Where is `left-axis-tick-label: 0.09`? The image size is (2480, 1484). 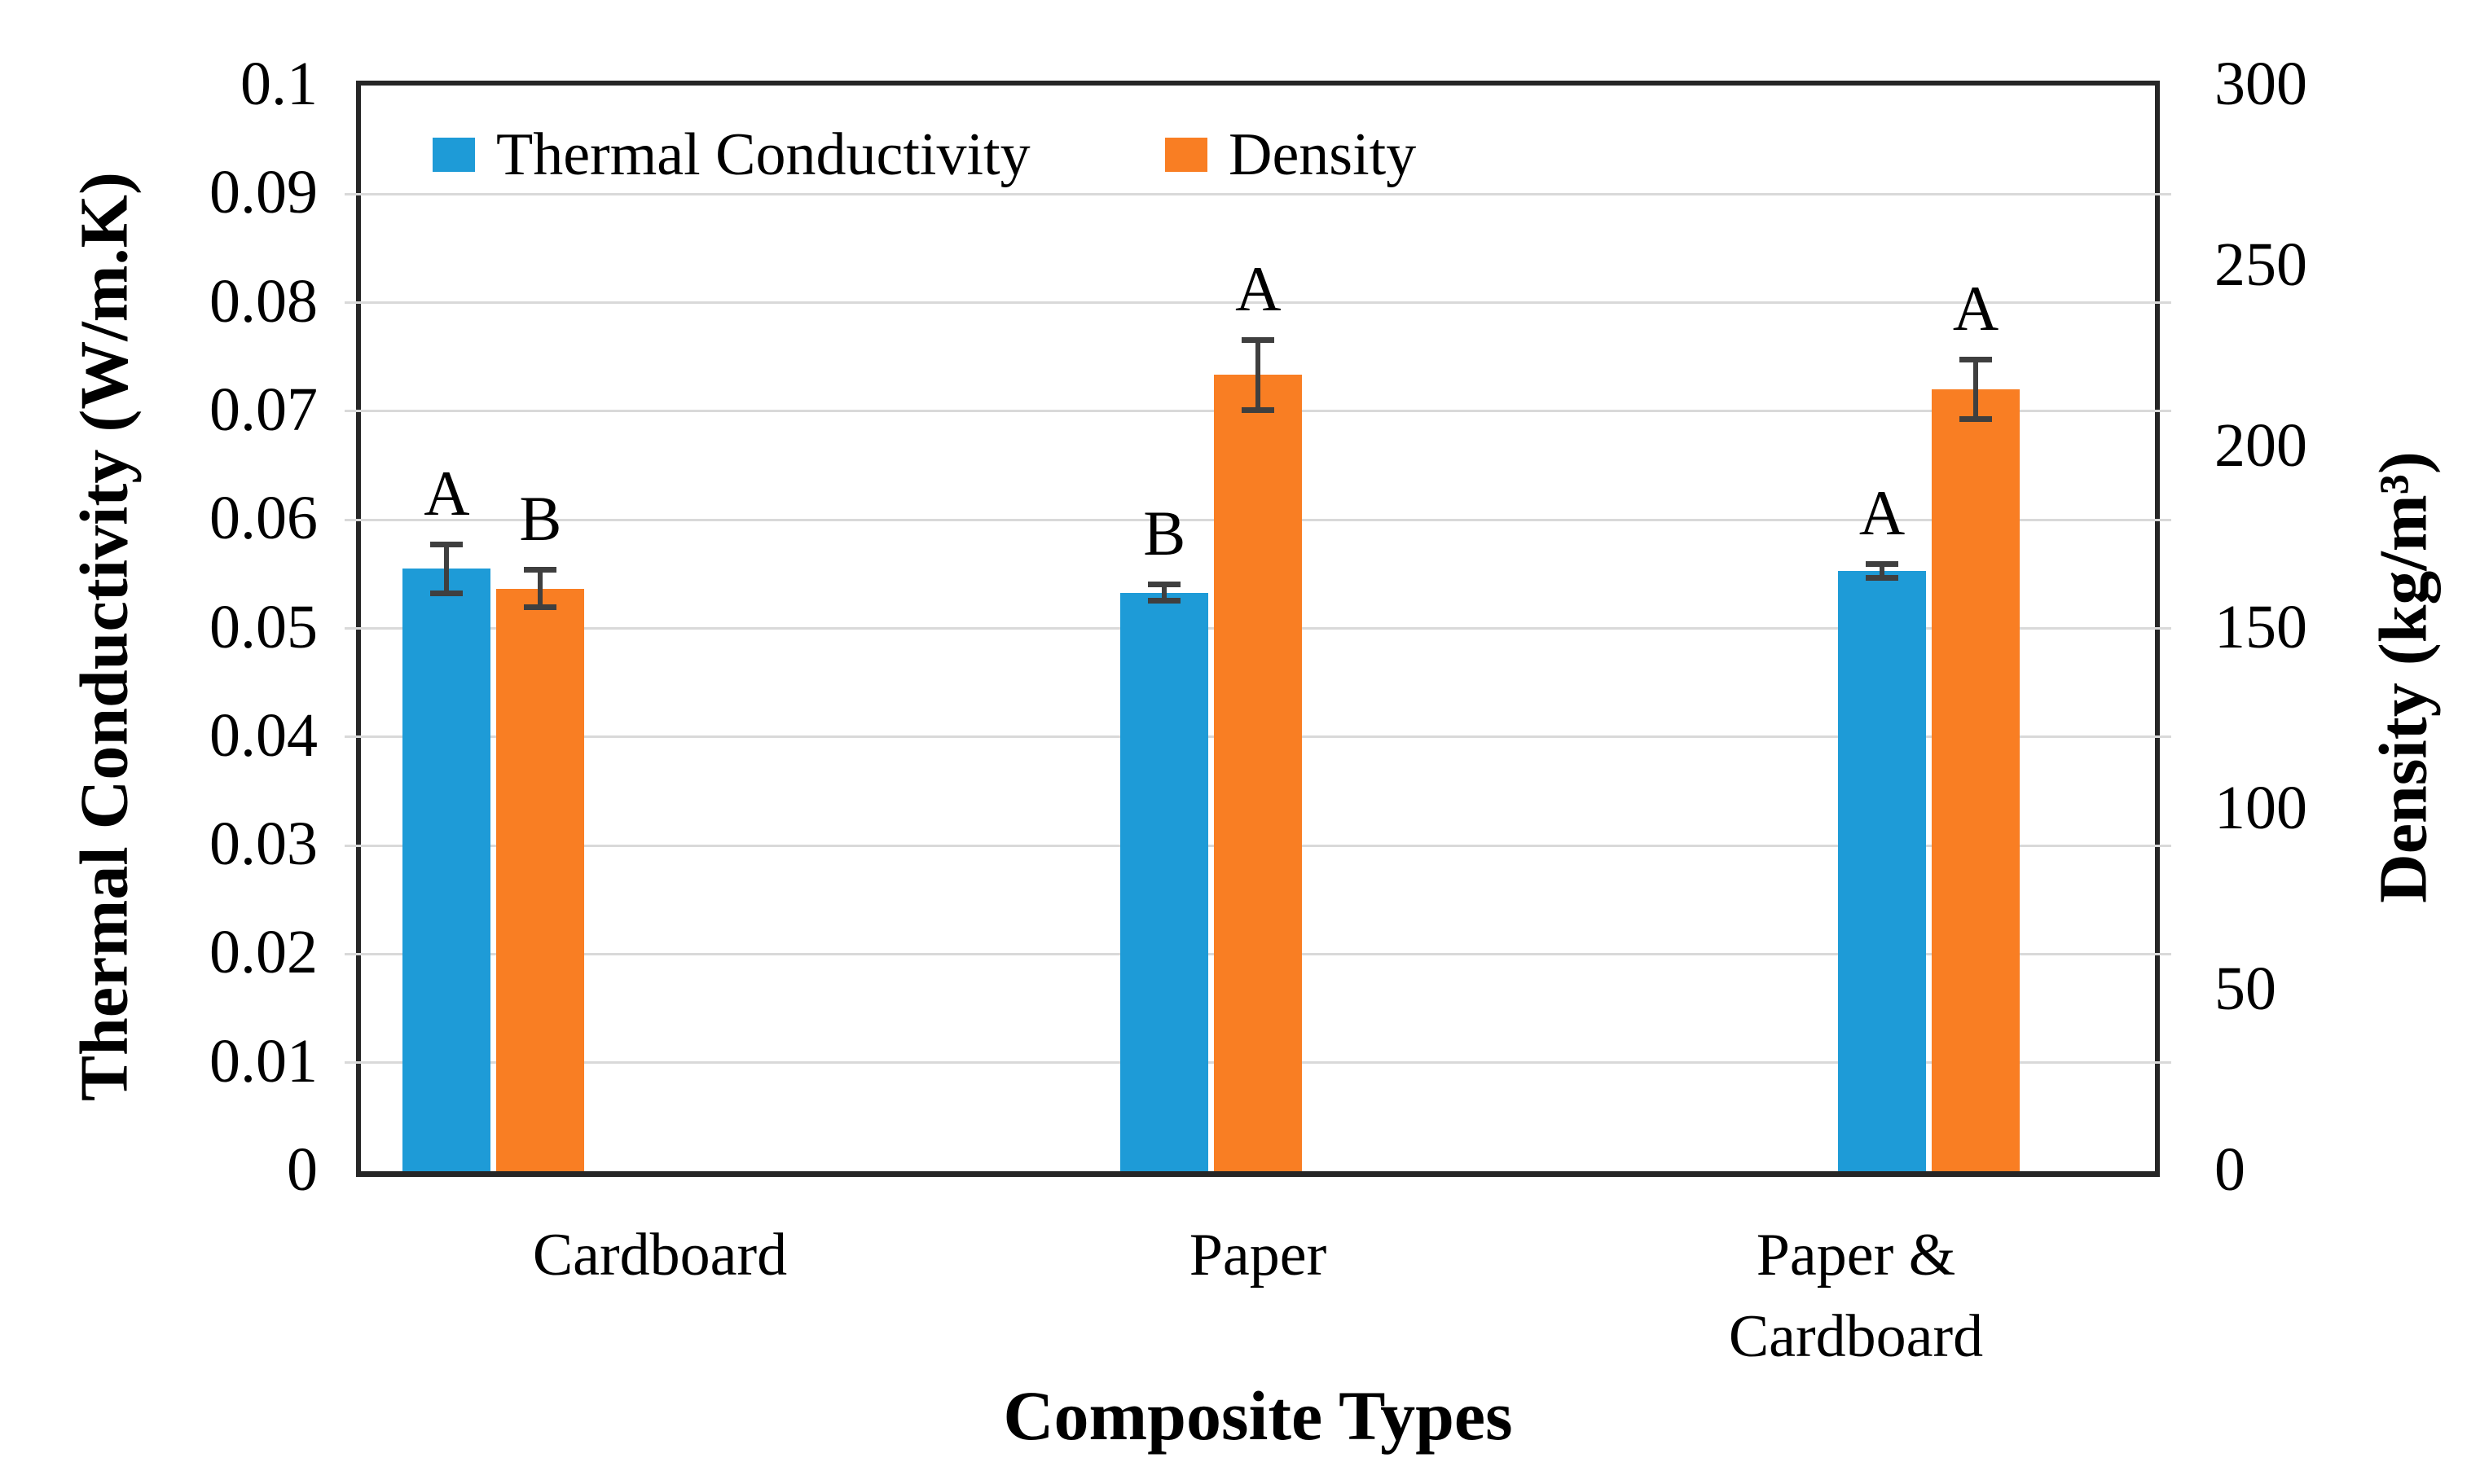 left-axis-tick-label: 0.09 is located at coordinates (263, 192).